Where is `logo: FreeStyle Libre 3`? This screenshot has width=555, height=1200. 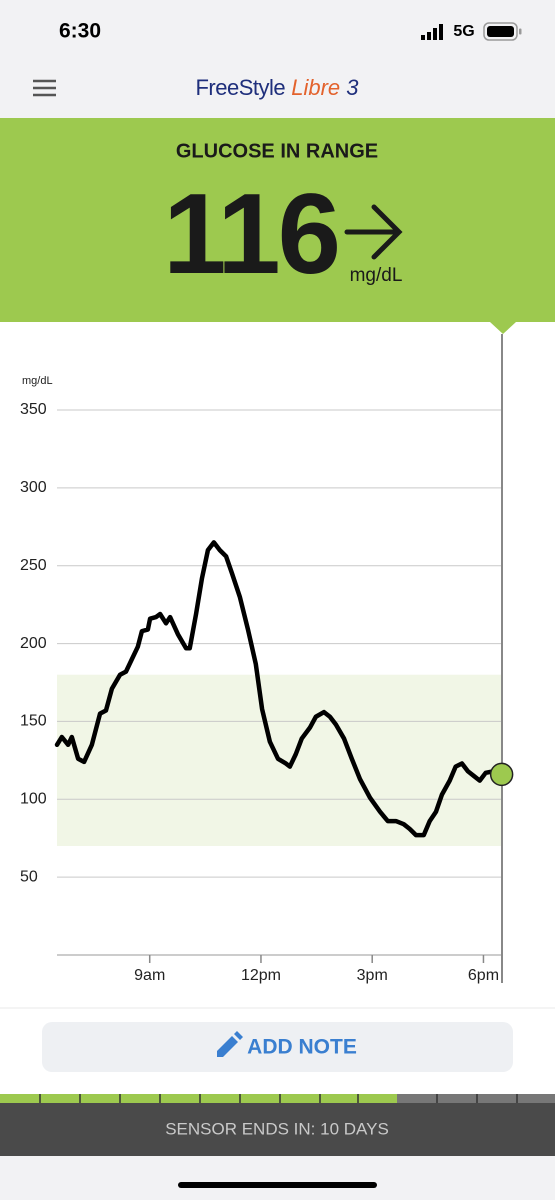 logo: FreeStyle Libre 3 is located at coordinates (277, 87).